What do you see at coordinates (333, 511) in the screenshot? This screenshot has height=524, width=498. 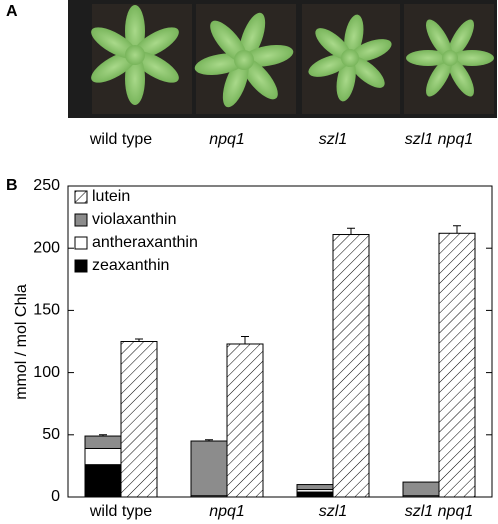 I see `x-tick-label: szl1` at bounding box center [333, 511].